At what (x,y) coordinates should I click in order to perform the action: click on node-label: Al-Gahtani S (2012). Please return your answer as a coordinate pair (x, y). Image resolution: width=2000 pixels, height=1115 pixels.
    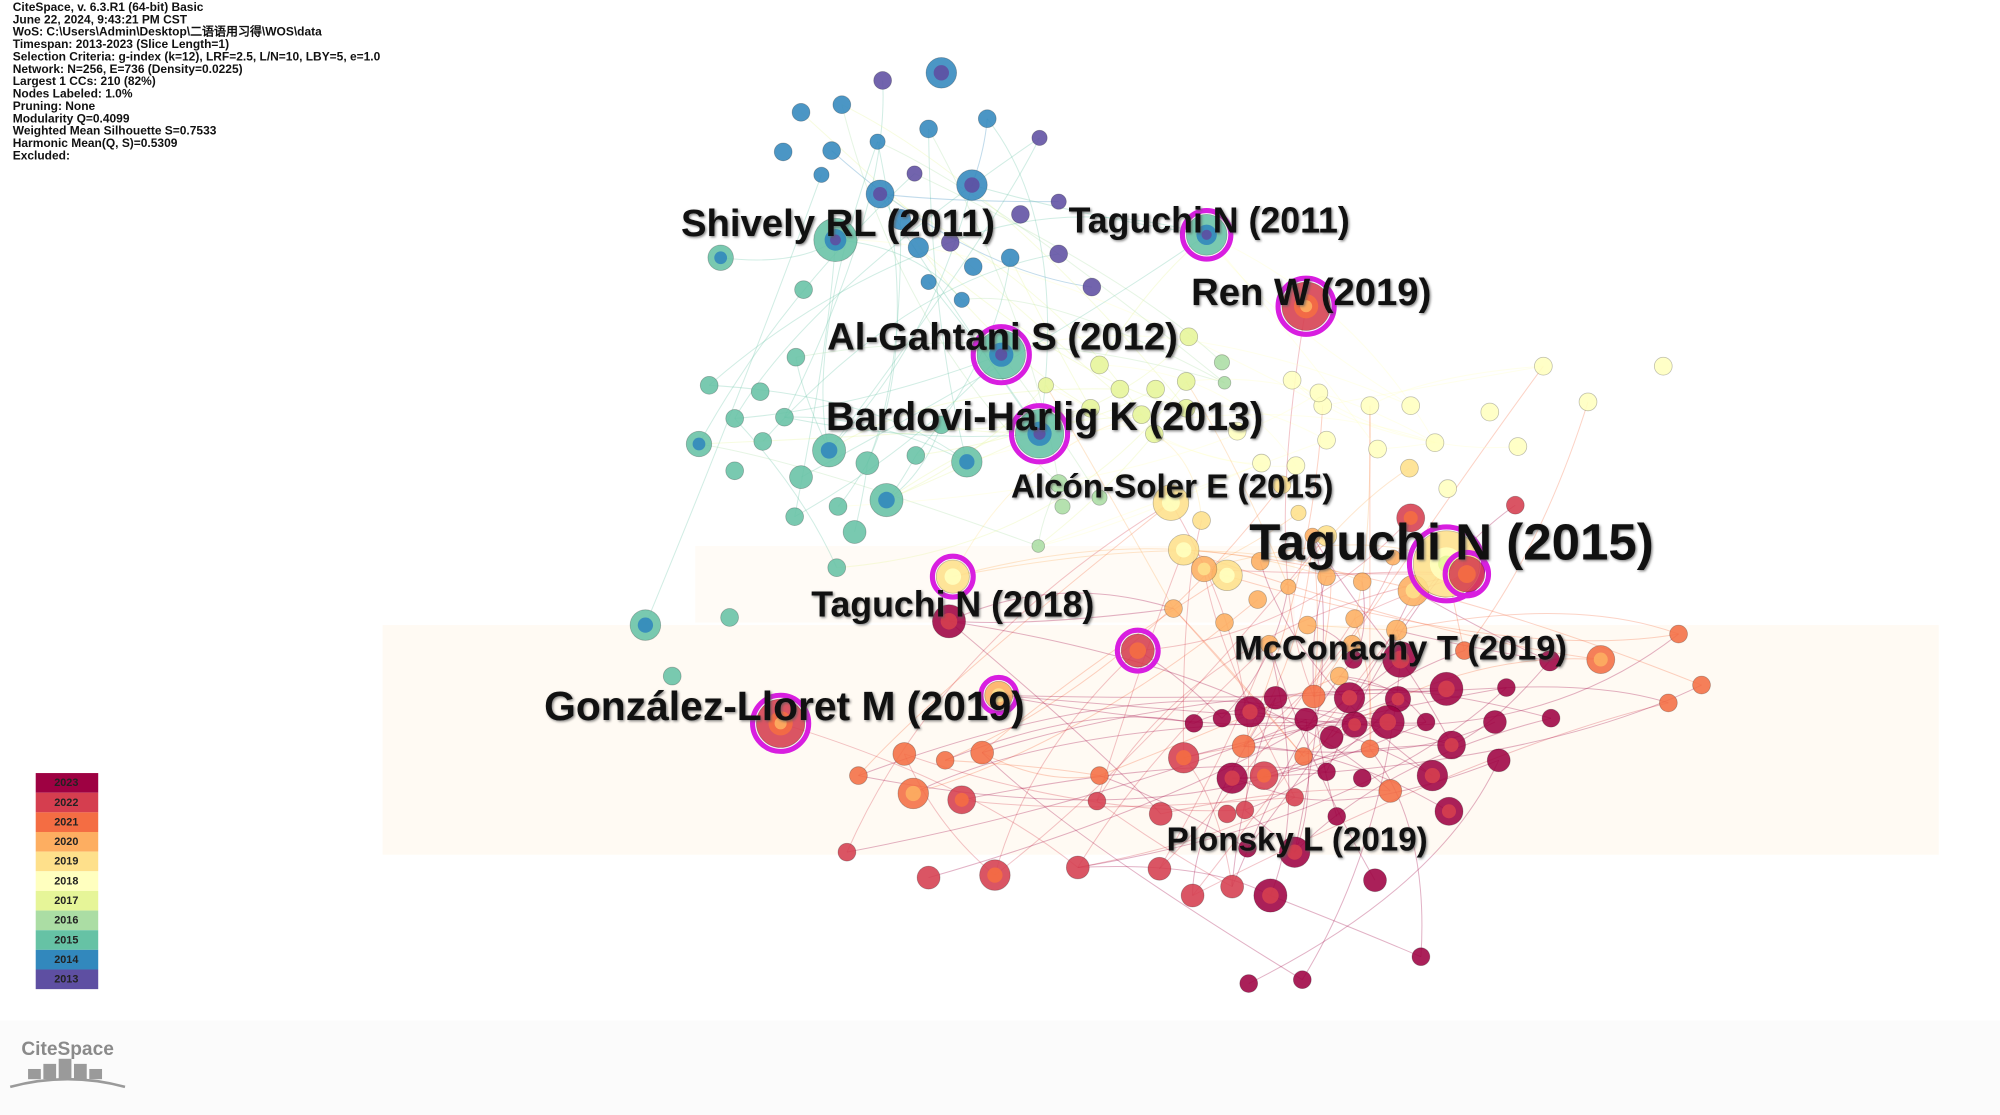
    Looking at the image, I should click on (1002, 336).